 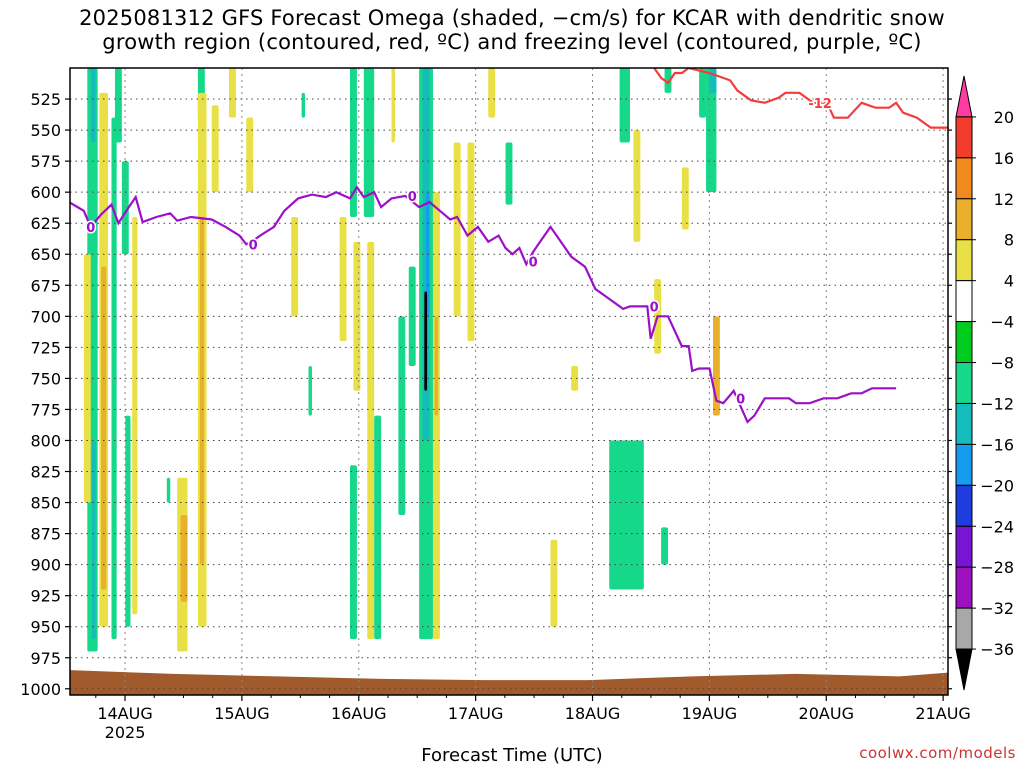 I want to click on y-tick-label: 650, so click(x=45, y=254).